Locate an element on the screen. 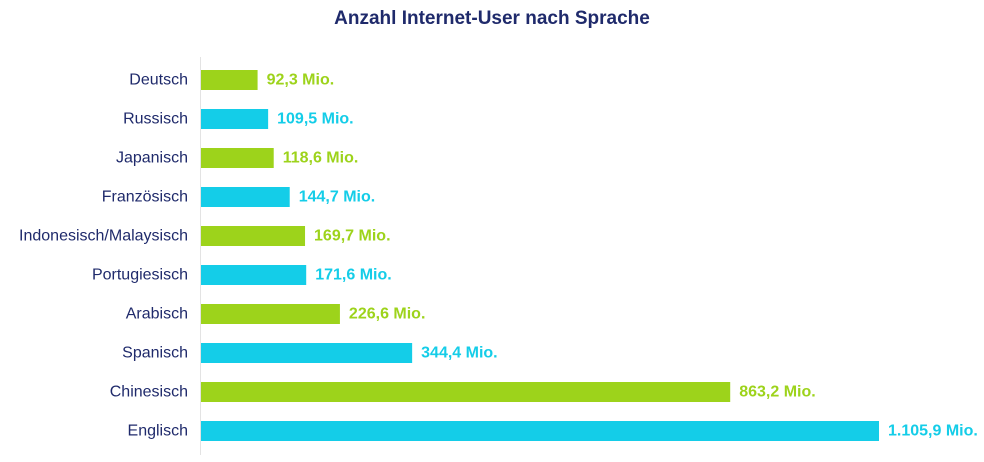  category-label: Chinesisch is located at coordinates (149, 392).